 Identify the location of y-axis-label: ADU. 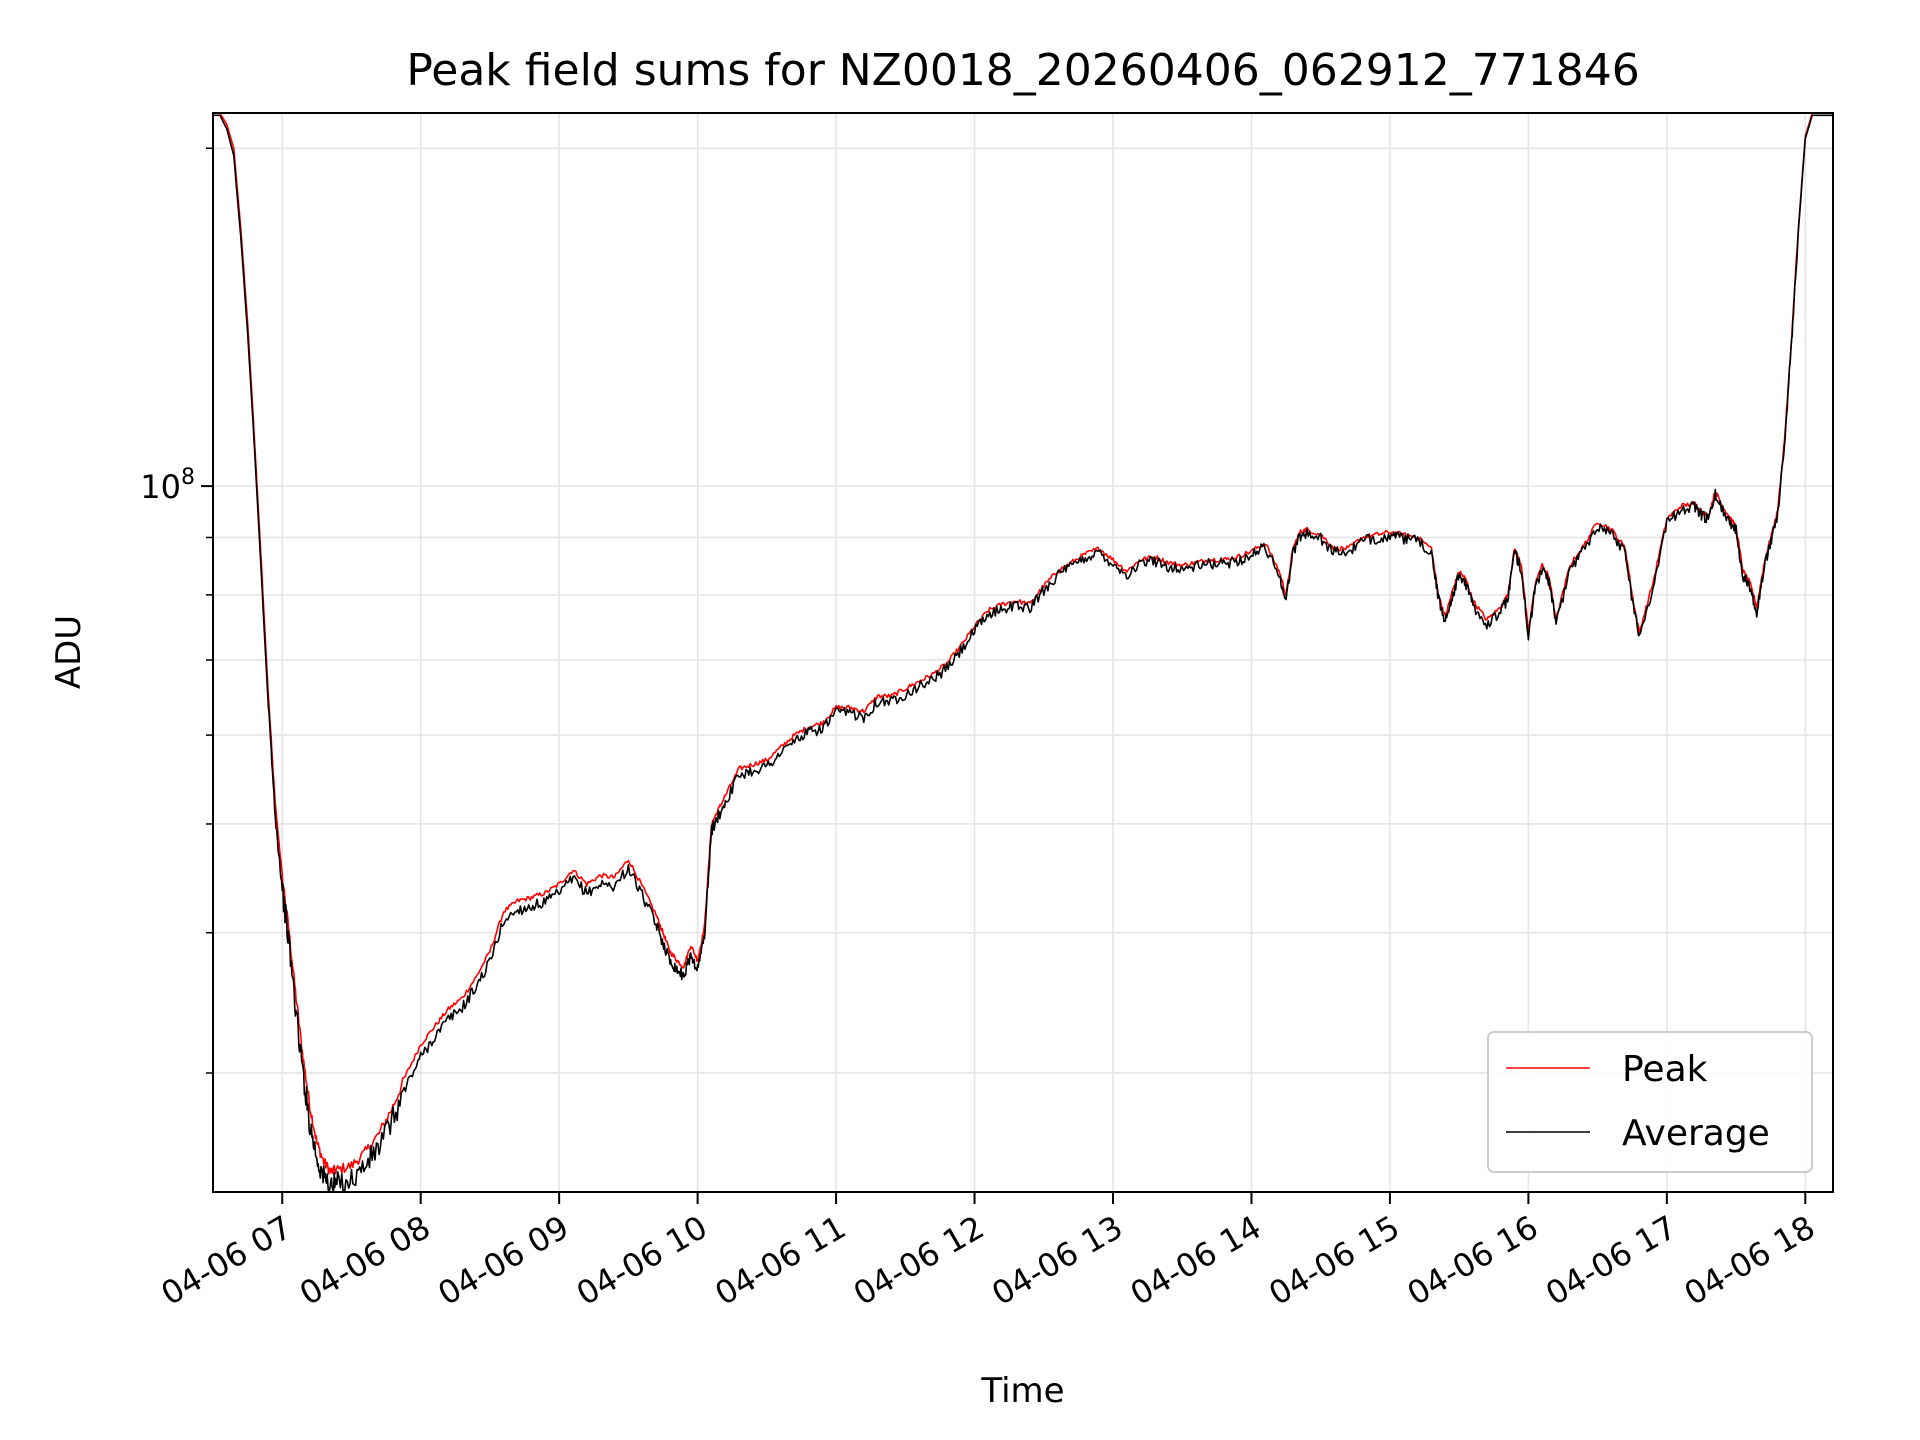
(69, 652).